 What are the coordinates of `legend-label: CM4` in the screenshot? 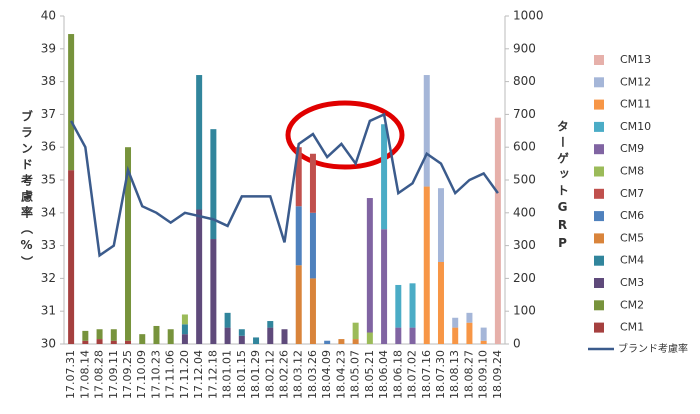 It's located at (632, 260).